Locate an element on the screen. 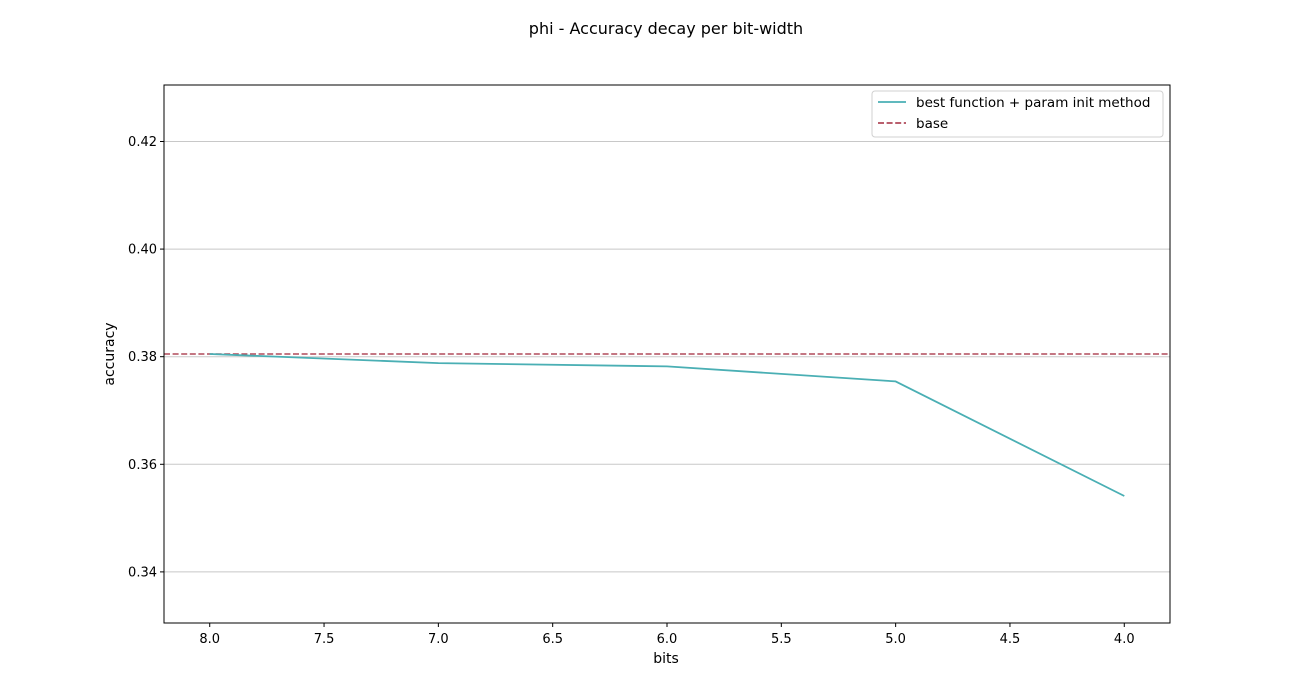  y-tick-label: 0.42 is located at coordinates (142, 142).